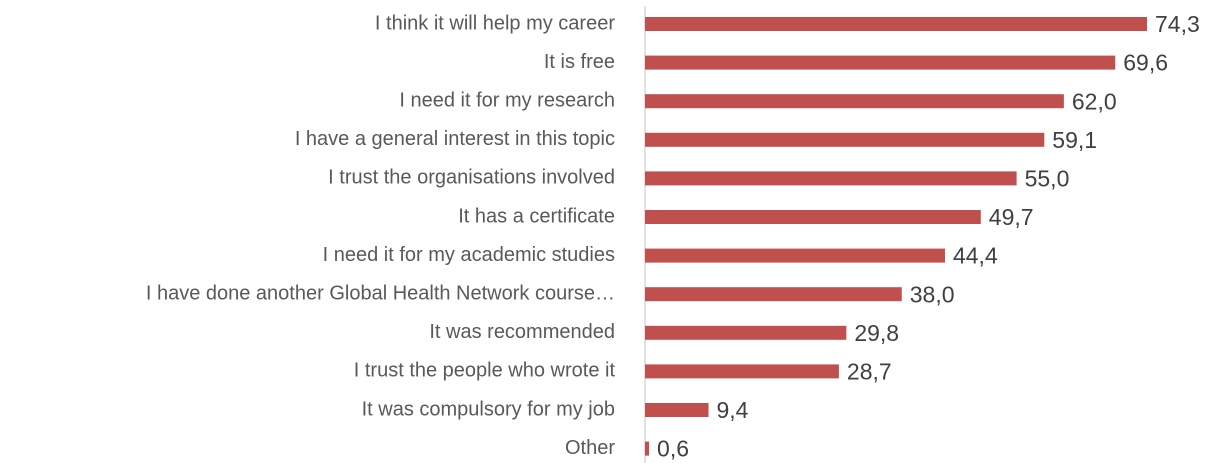  I want to click on value-label: 49,7, so click(1011, 217).